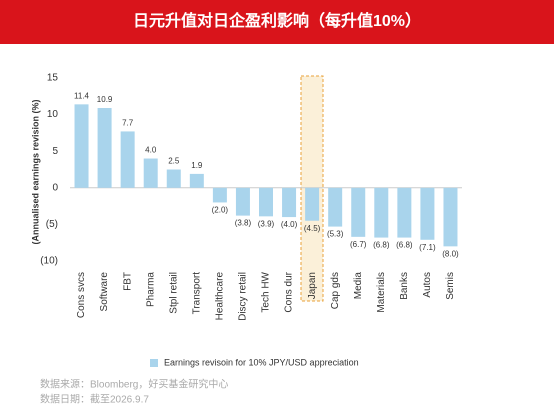 Image resolution: width=554 pixels, height=409 pixels. Describe the element at coordinates (127, 281) in the screenshot. I see `x-tick-label: FBT` at that location.